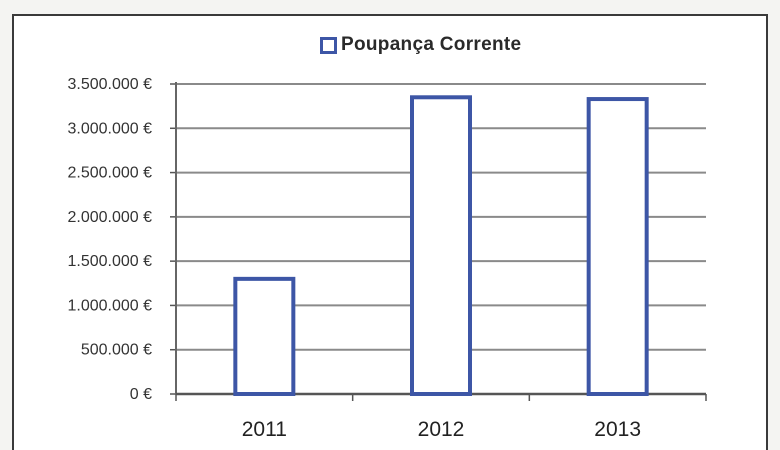 The height and width of the screenshot is (450, 780). What do you see at coordinates (109, 173) in the screenshot?
I see `y-tick-label: 2.500.000 €` at bounding box center [109, 173].